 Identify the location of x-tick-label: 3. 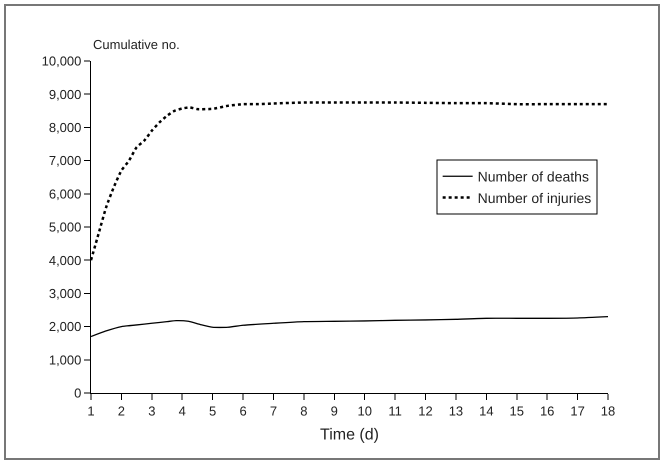
(152, 411).